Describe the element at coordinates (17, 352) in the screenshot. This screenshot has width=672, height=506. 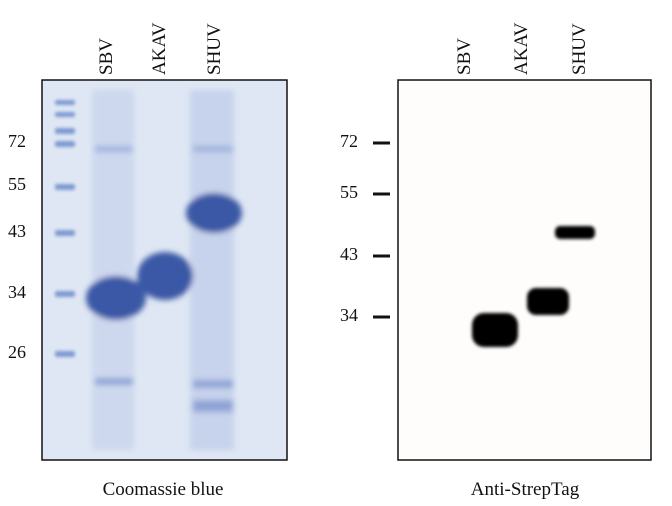
I see `marker-label: 26` at that location.